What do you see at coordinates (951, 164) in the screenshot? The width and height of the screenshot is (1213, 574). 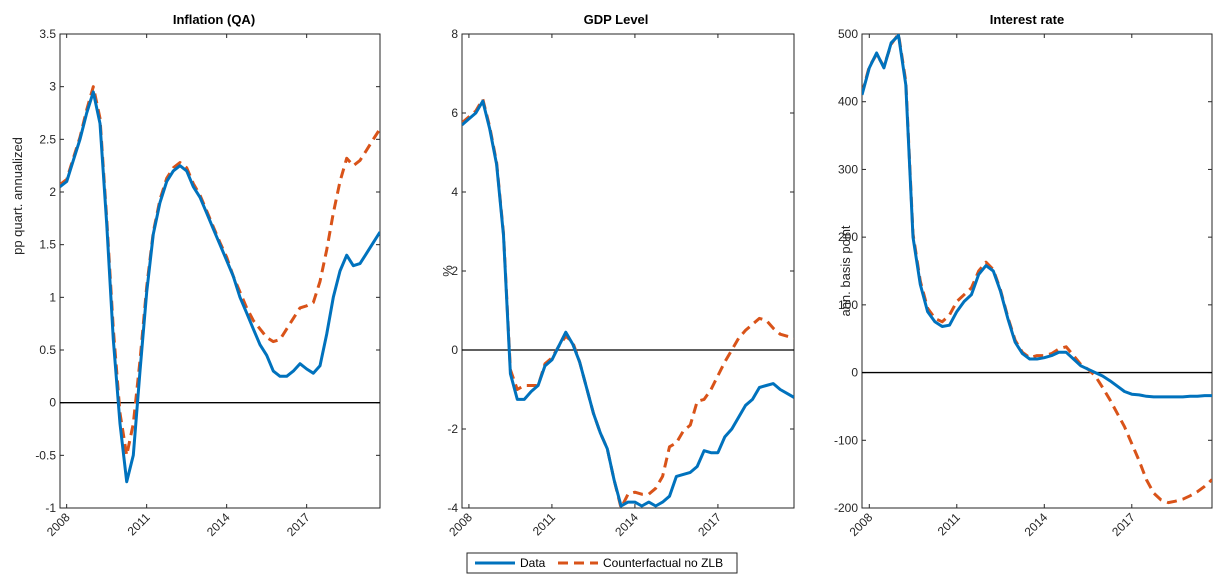 I see `panel-interest-rate: Interest rate ann. basis point` at bounding box center [951, 164].